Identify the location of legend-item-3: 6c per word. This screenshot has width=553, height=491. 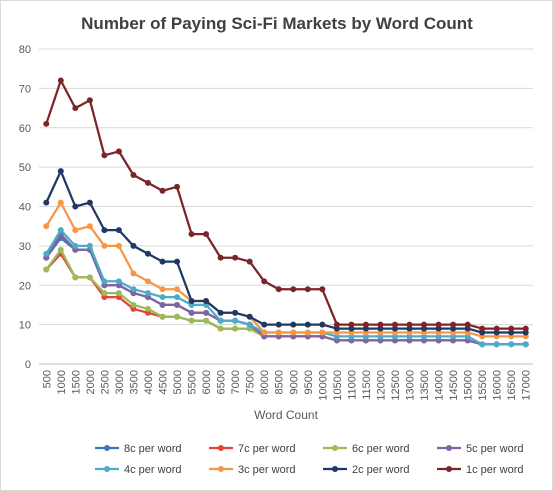
(366, 449).